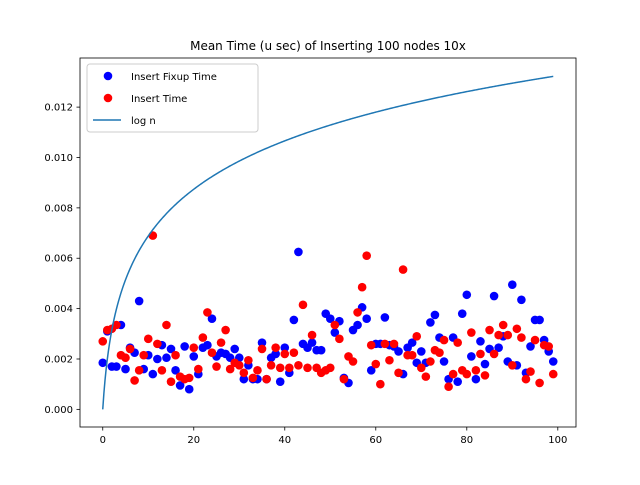 The width and height of the screenshot is (640, 485). I want to click on y-tick-label: 0.006, so click(58, 259).